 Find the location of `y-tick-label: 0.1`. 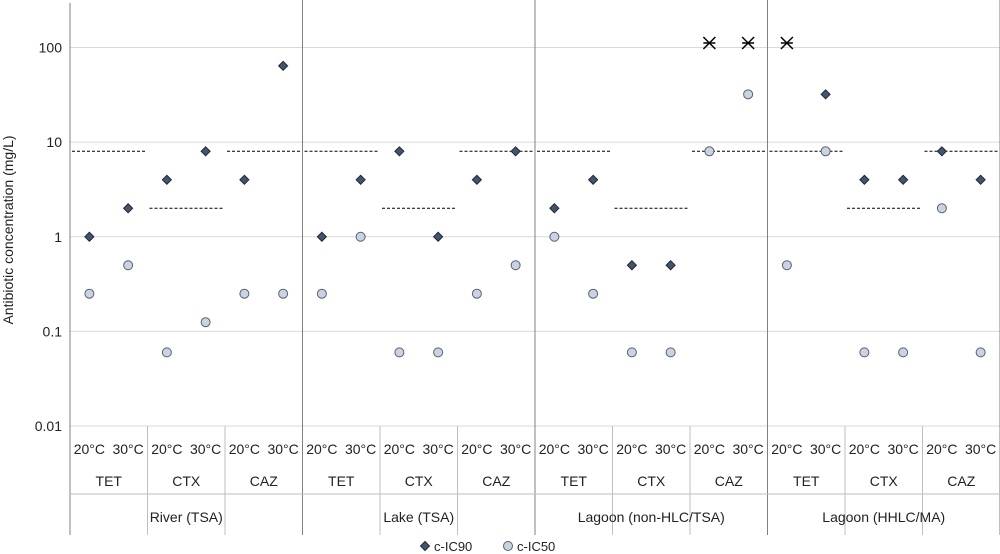

y-tick-label: 0.1 is located at coordinates (53, 331).